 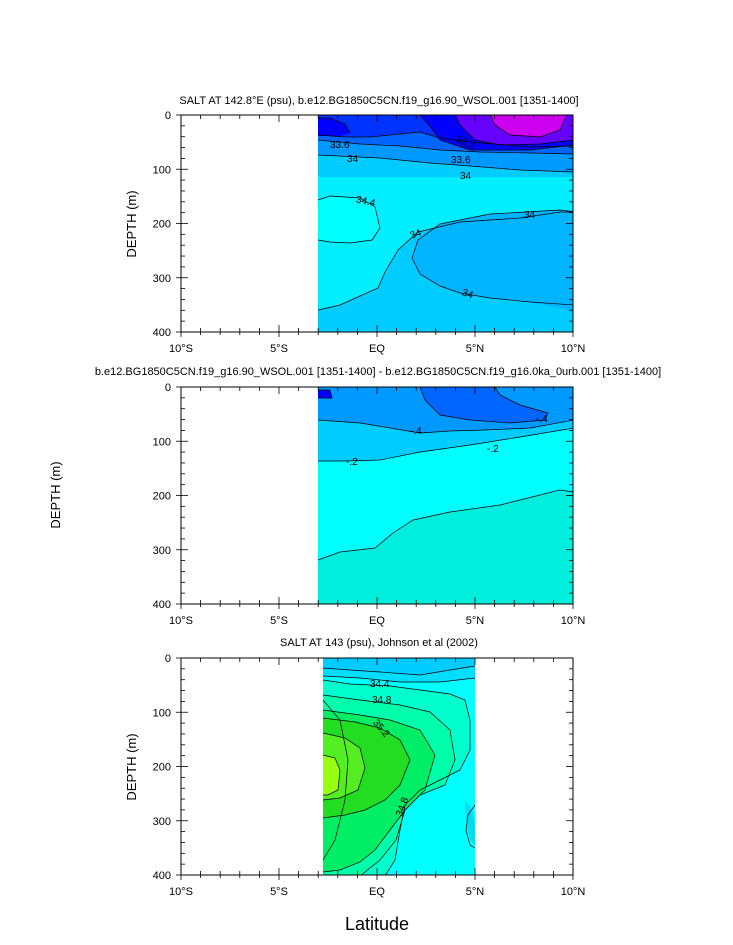 What do you see at coordinates (377, 924) in the screenshot?
I see `x-axis-label: Latitude` at bounding box center [377, 924].